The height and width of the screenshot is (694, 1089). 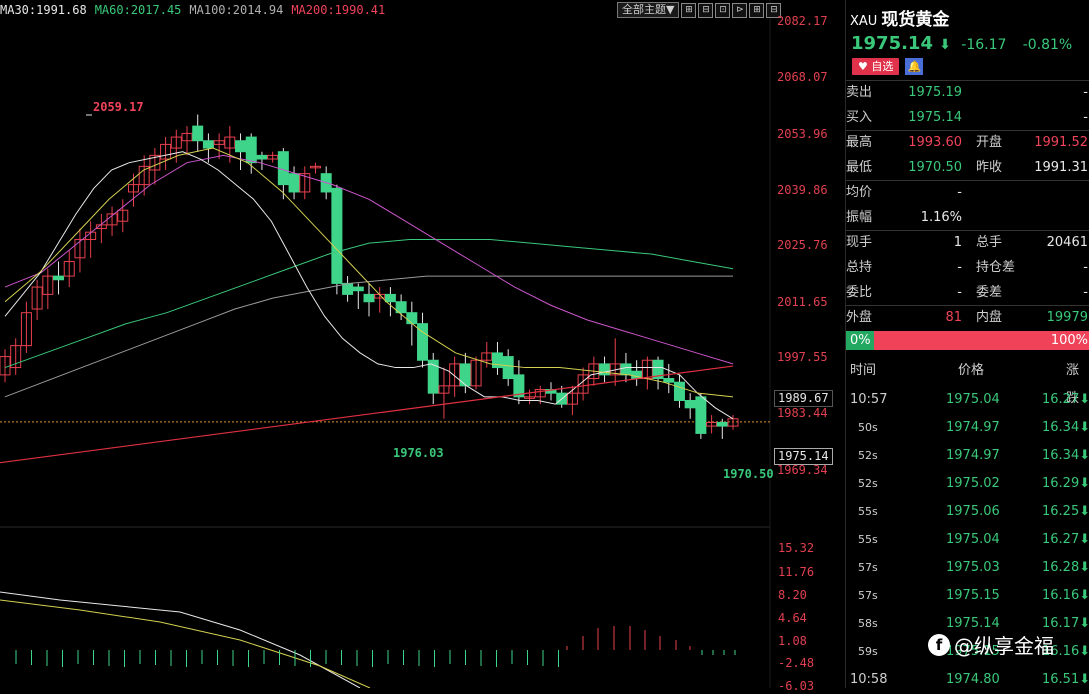 What do you see at coordinates (723, 10) in the screenshot?
I see `fit-icon: ⊡` at bounding box center [723, 10].